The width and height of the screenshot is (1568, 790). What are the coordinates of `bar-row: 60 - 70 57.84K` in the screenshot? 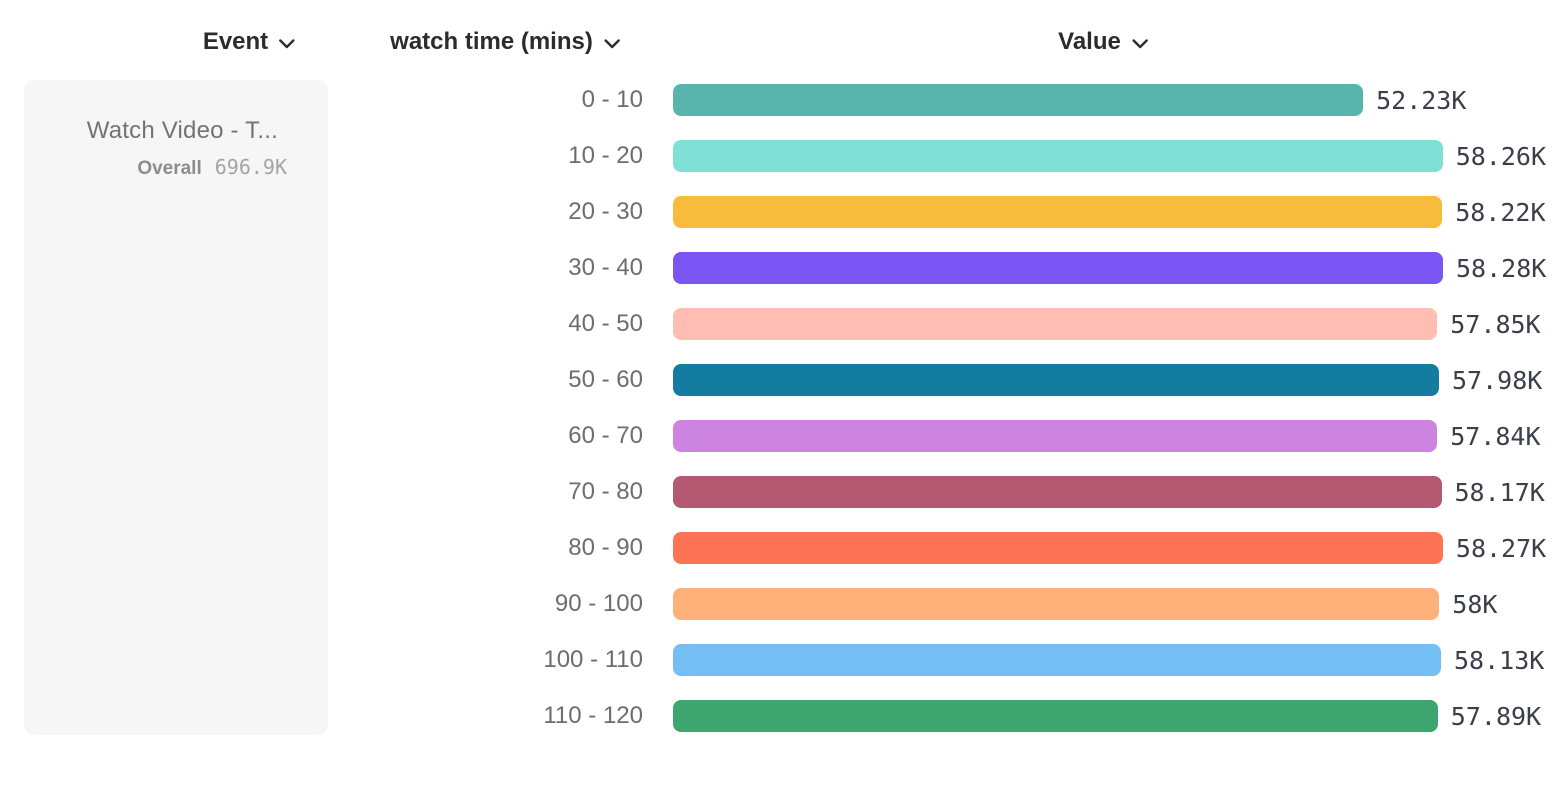 It's located at (784, 436).